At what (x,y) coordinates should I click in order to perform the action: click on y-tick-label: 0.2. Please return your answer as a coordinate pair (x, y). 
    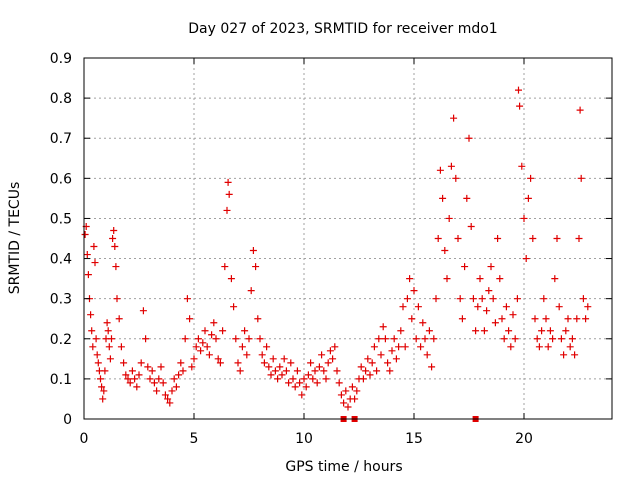
    Looking at the image, I should click on (61, 340).